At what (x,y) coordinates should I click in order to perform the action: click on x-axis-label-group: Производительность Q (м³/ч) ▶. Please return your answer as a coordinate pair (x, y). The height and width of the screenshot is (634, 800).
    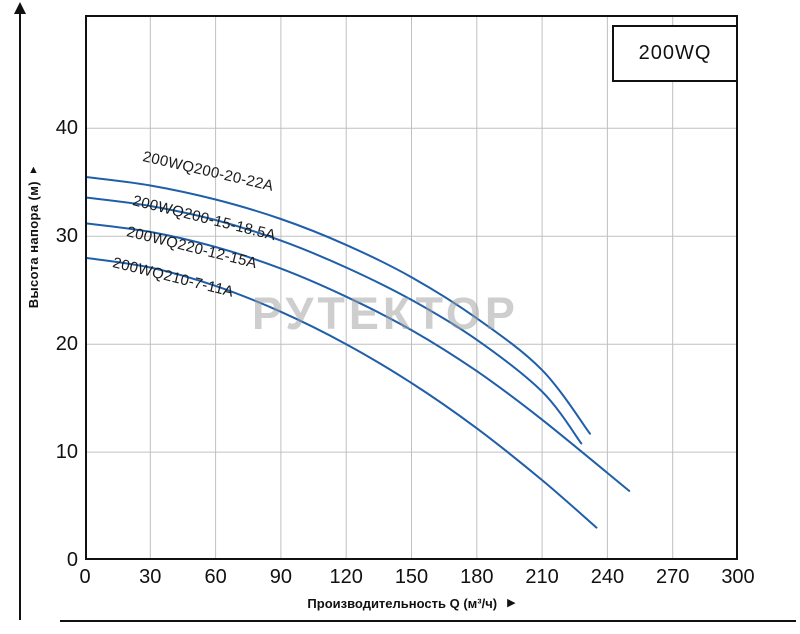
    Looking at the image, I should click on (411, 603).